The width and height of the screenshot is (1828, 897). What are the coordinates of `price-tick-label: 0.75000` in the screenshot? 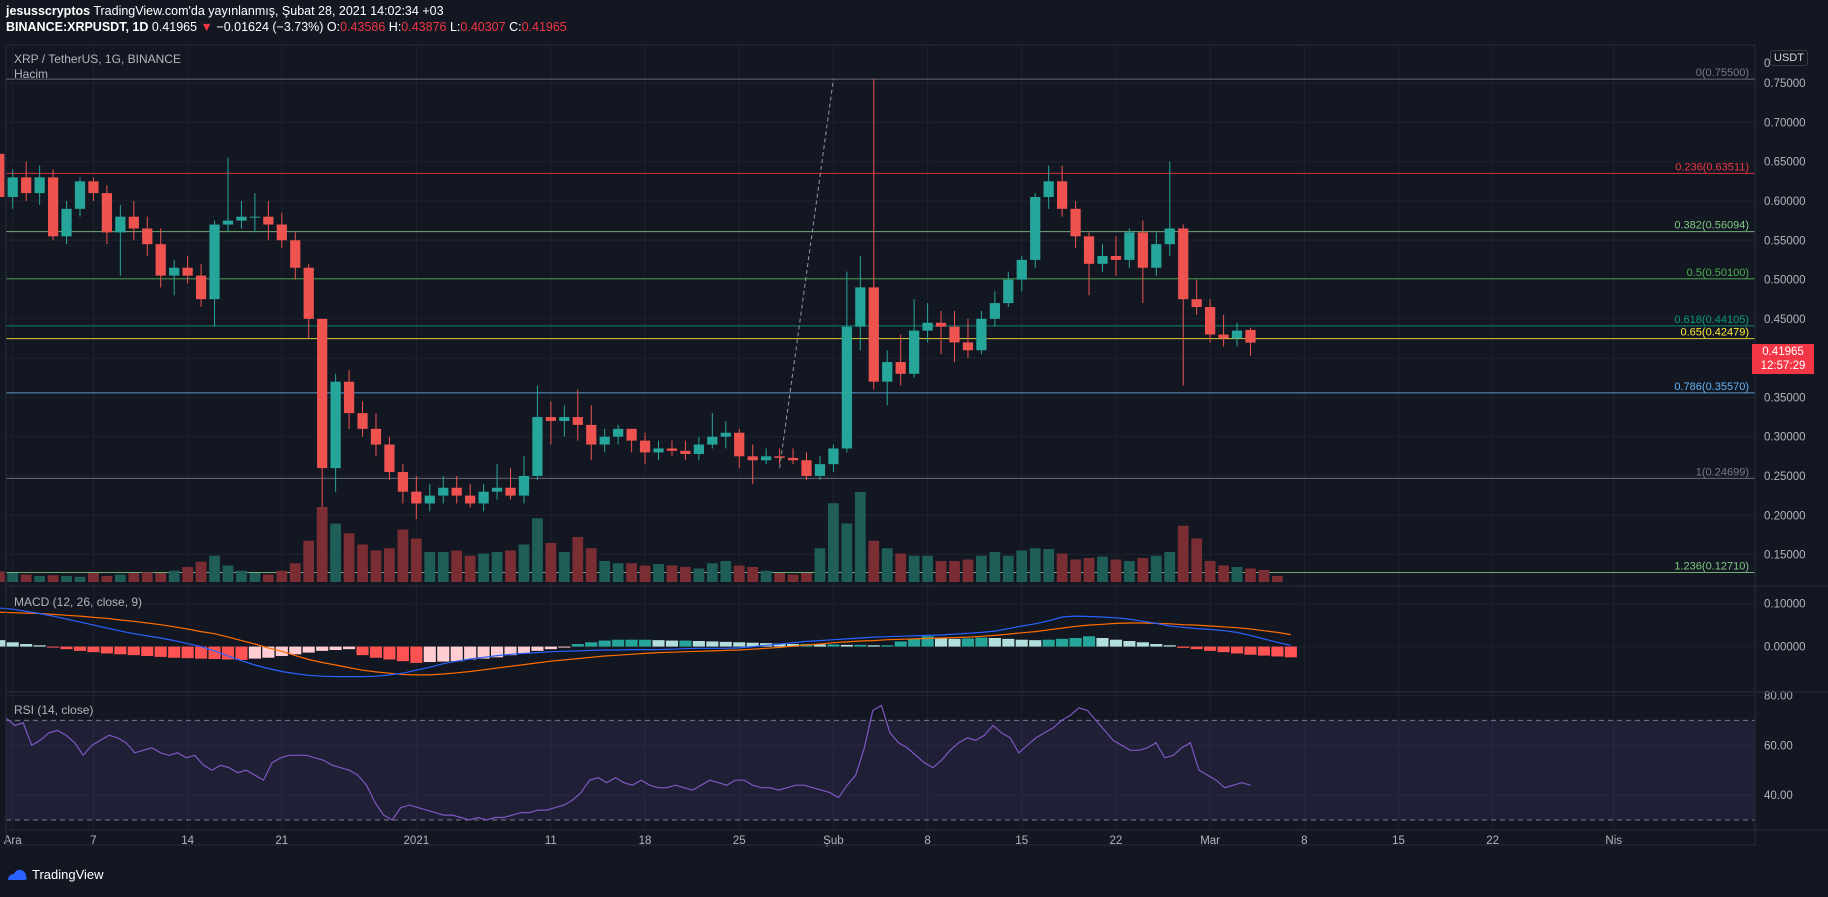 It's located at (1785, 84).